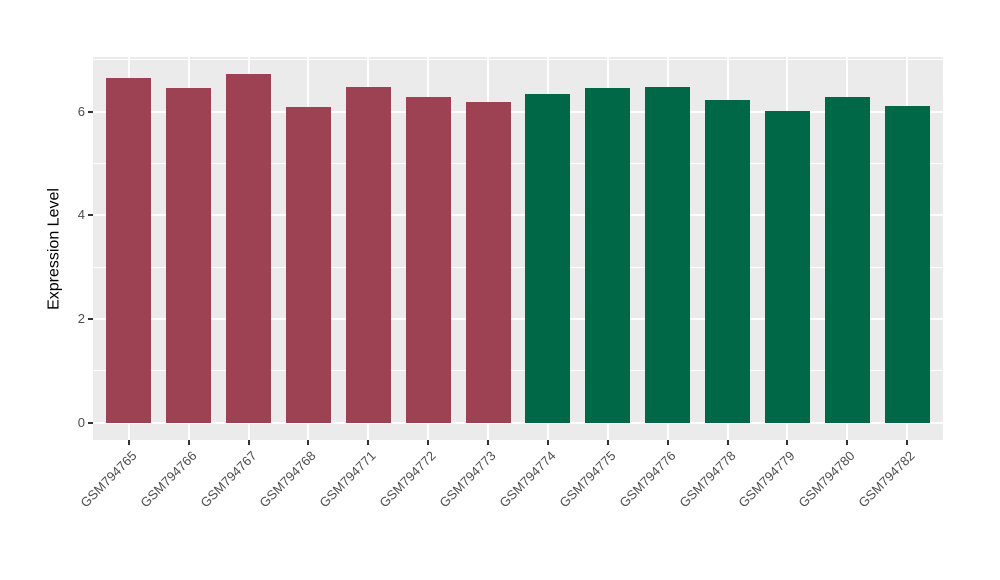 This screenshot has height=580, width=1000. I want to click on x-tick-mark-GSM794775, so click(607, 442).